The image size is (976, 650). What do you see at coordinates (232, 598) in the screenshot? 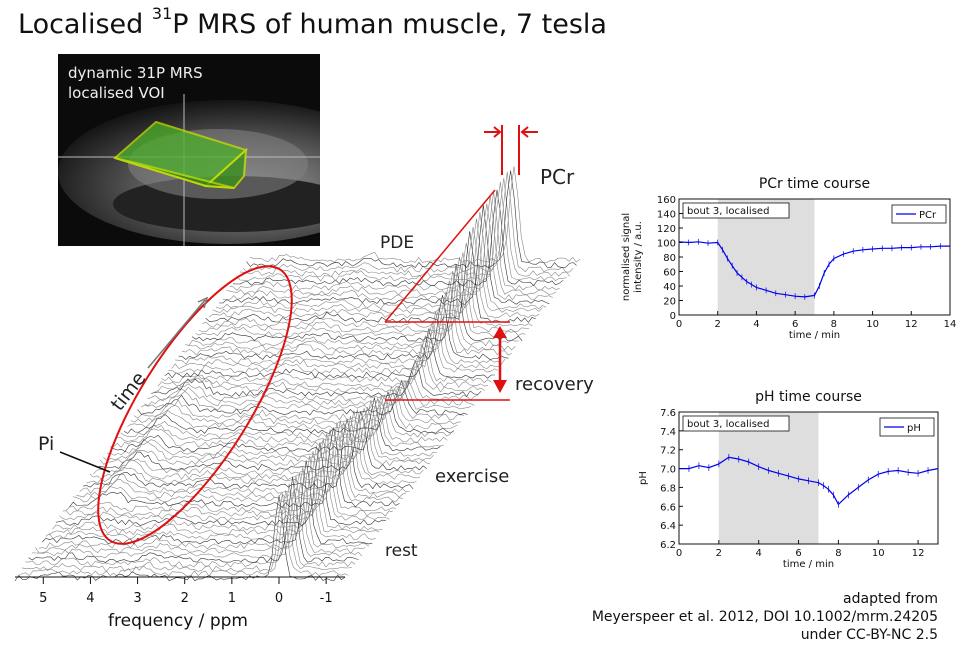
I see `frequency-tick-label: 1` at bounding box center [232, 598].